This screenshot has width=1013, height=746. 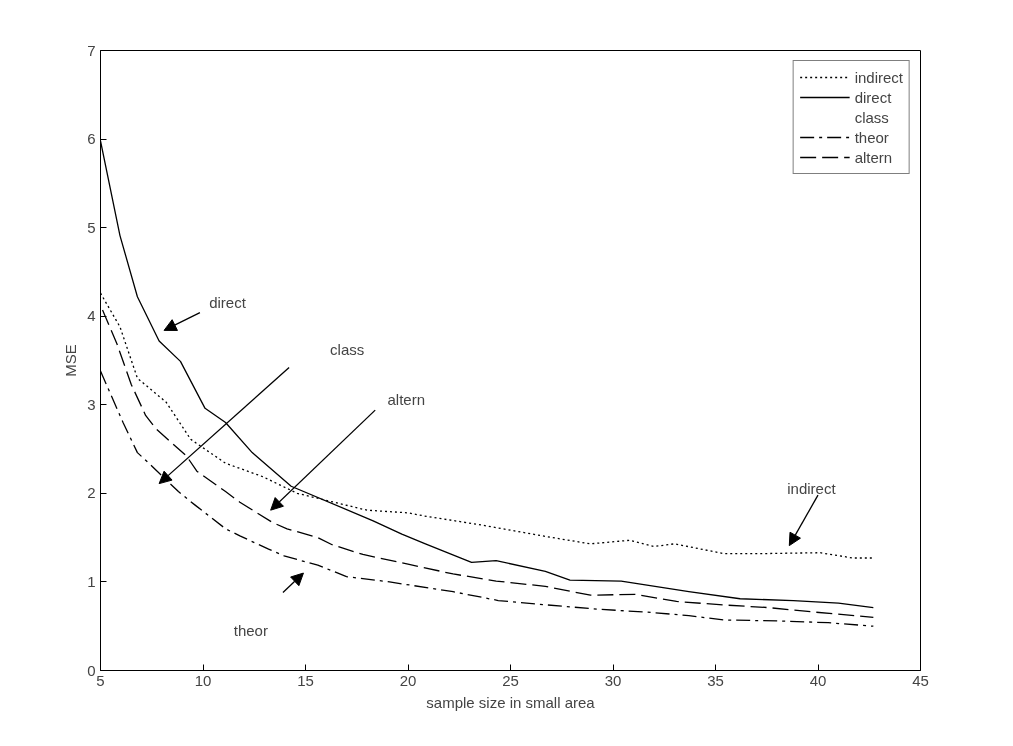 What do you see at coordinates (91, 227) in the screenshot?
I see `y-tick-label: 5` at bounding box center [91, 227].